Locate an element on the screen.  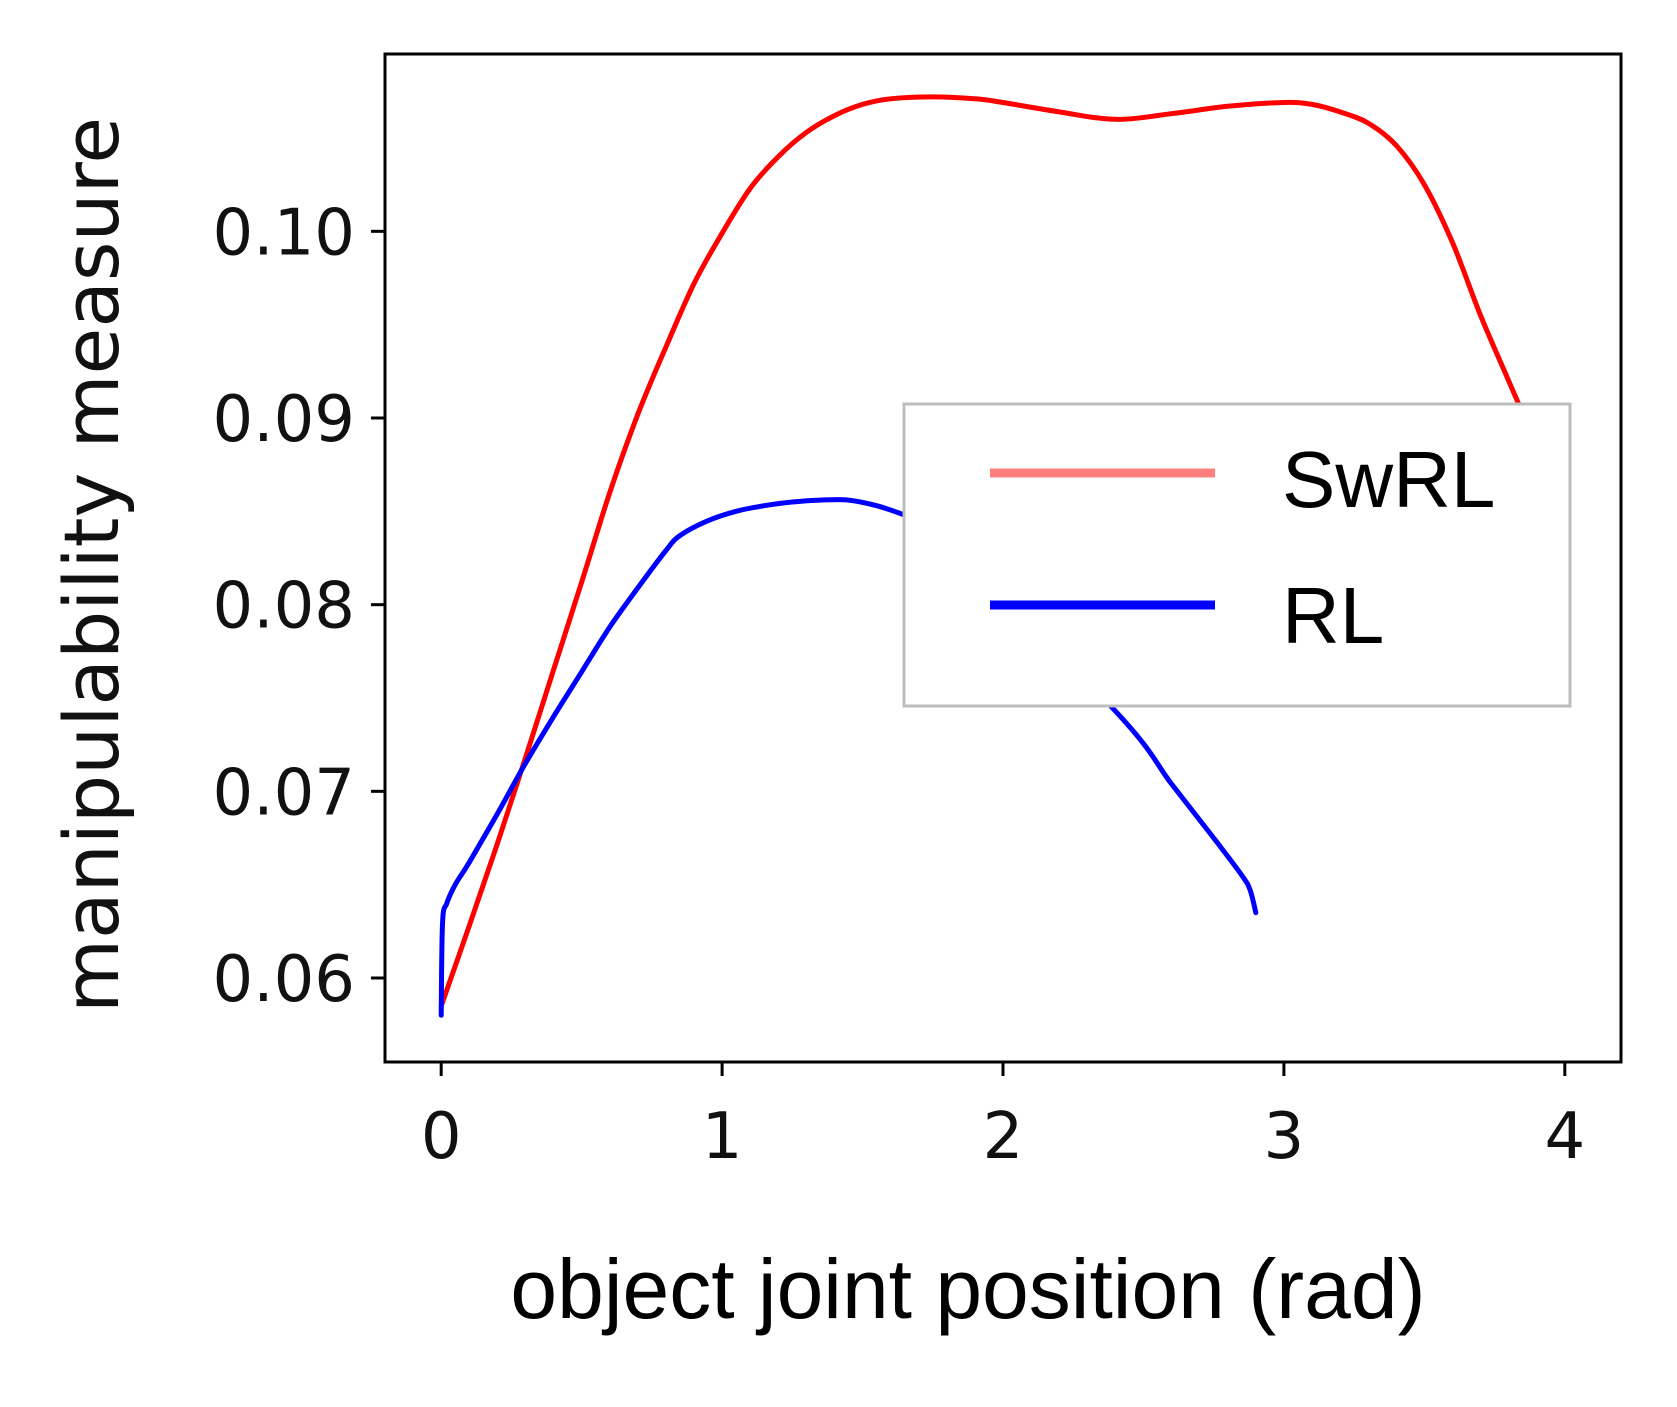
legend-label-rl: RL is located at coordinates (1333, 615).